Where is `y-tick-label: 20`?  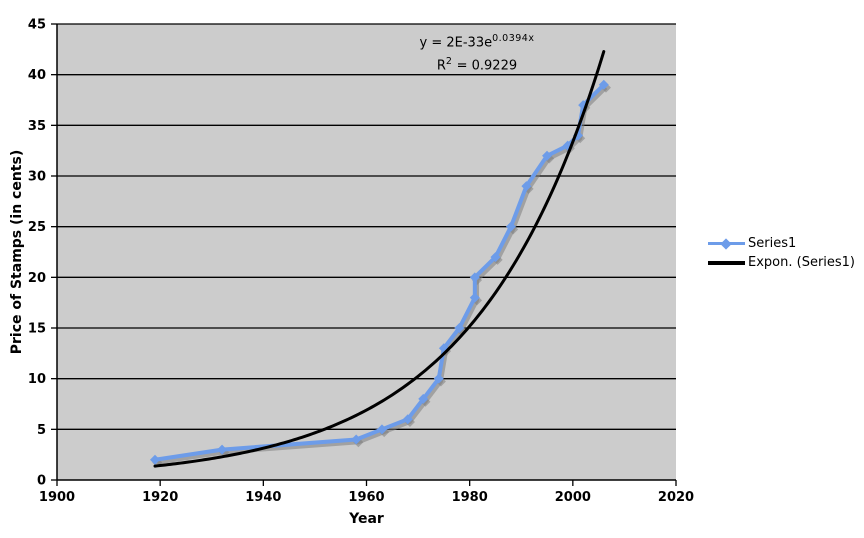
y-tick-label: 20 is located at coordinates (37, 278).